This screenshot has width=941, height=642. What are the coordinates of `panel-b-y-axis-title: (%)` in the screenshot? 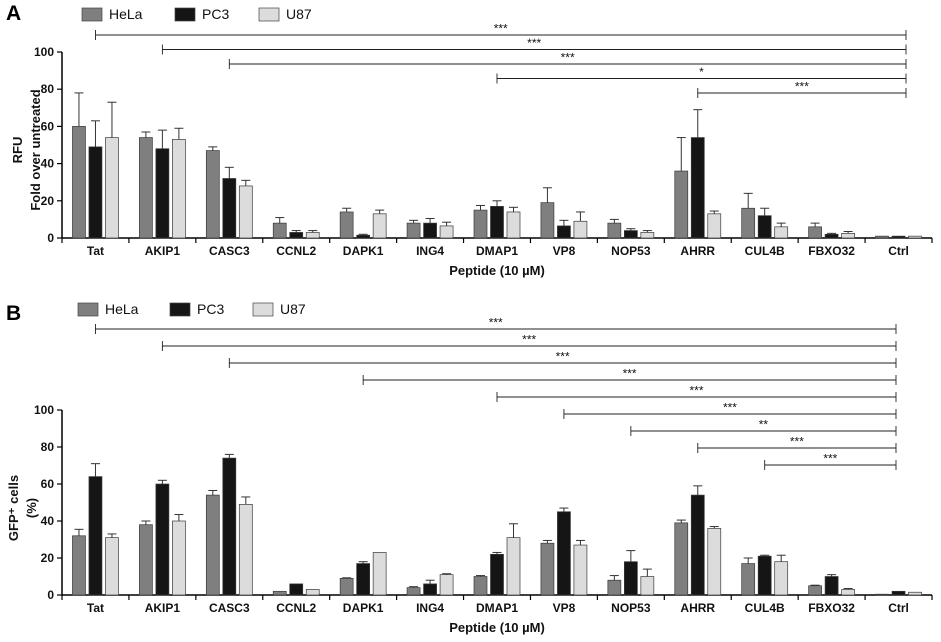 It's located at (31, 508).